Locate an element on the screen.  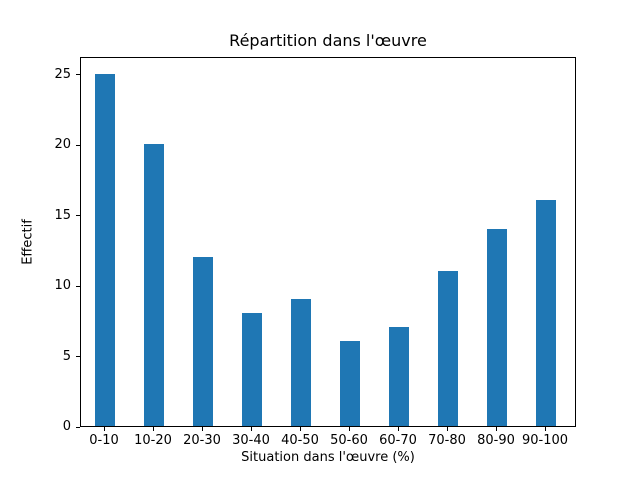
x-tick-label-70-80: 70-80 is located at coordinates (447, 440).